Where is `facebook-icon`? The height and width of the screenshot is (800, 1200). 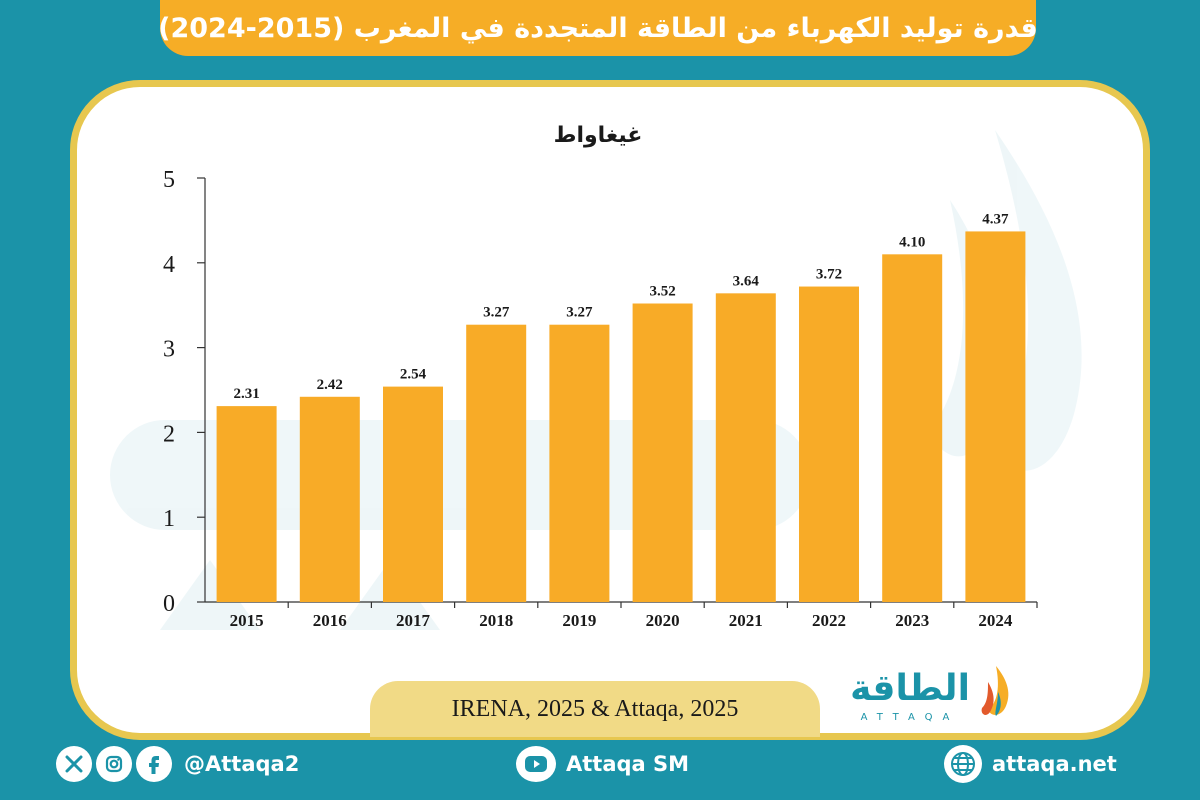
facebook-icon is located at coordinates (154, 764).